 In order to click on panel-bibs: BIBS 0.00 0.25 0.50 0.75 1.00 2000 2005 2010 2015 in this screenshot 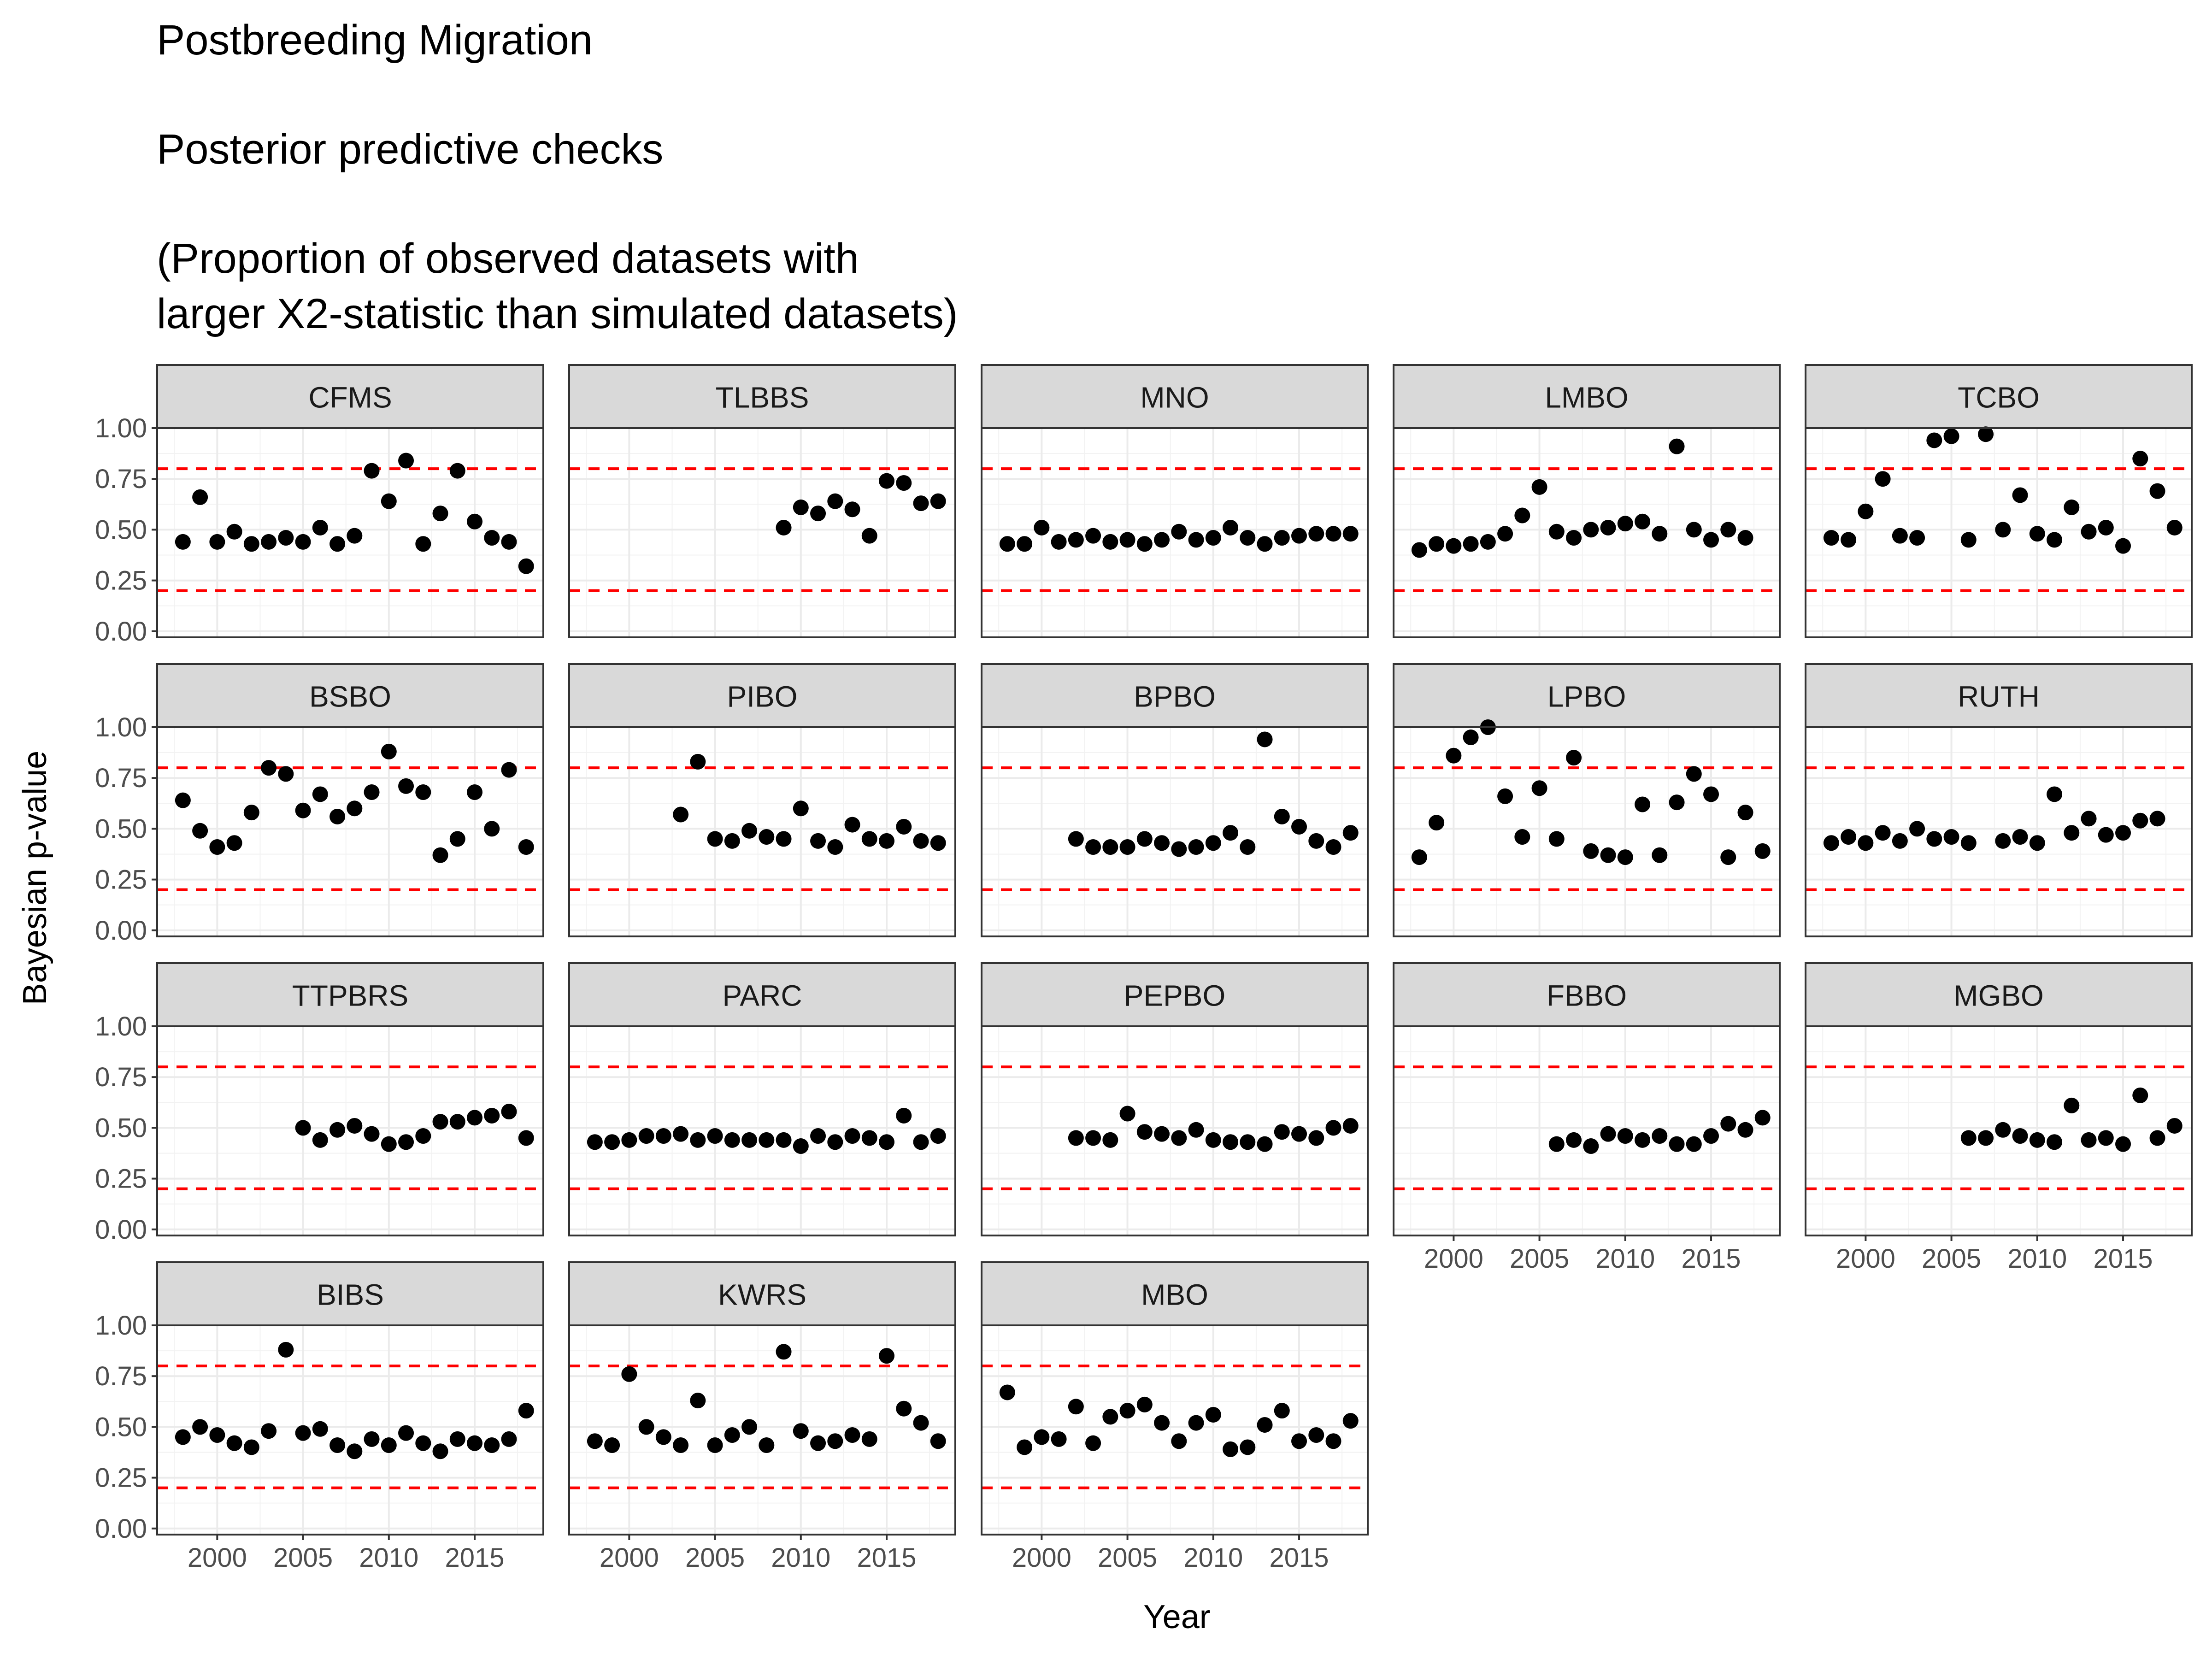, I will do `click(319, 1417)`.